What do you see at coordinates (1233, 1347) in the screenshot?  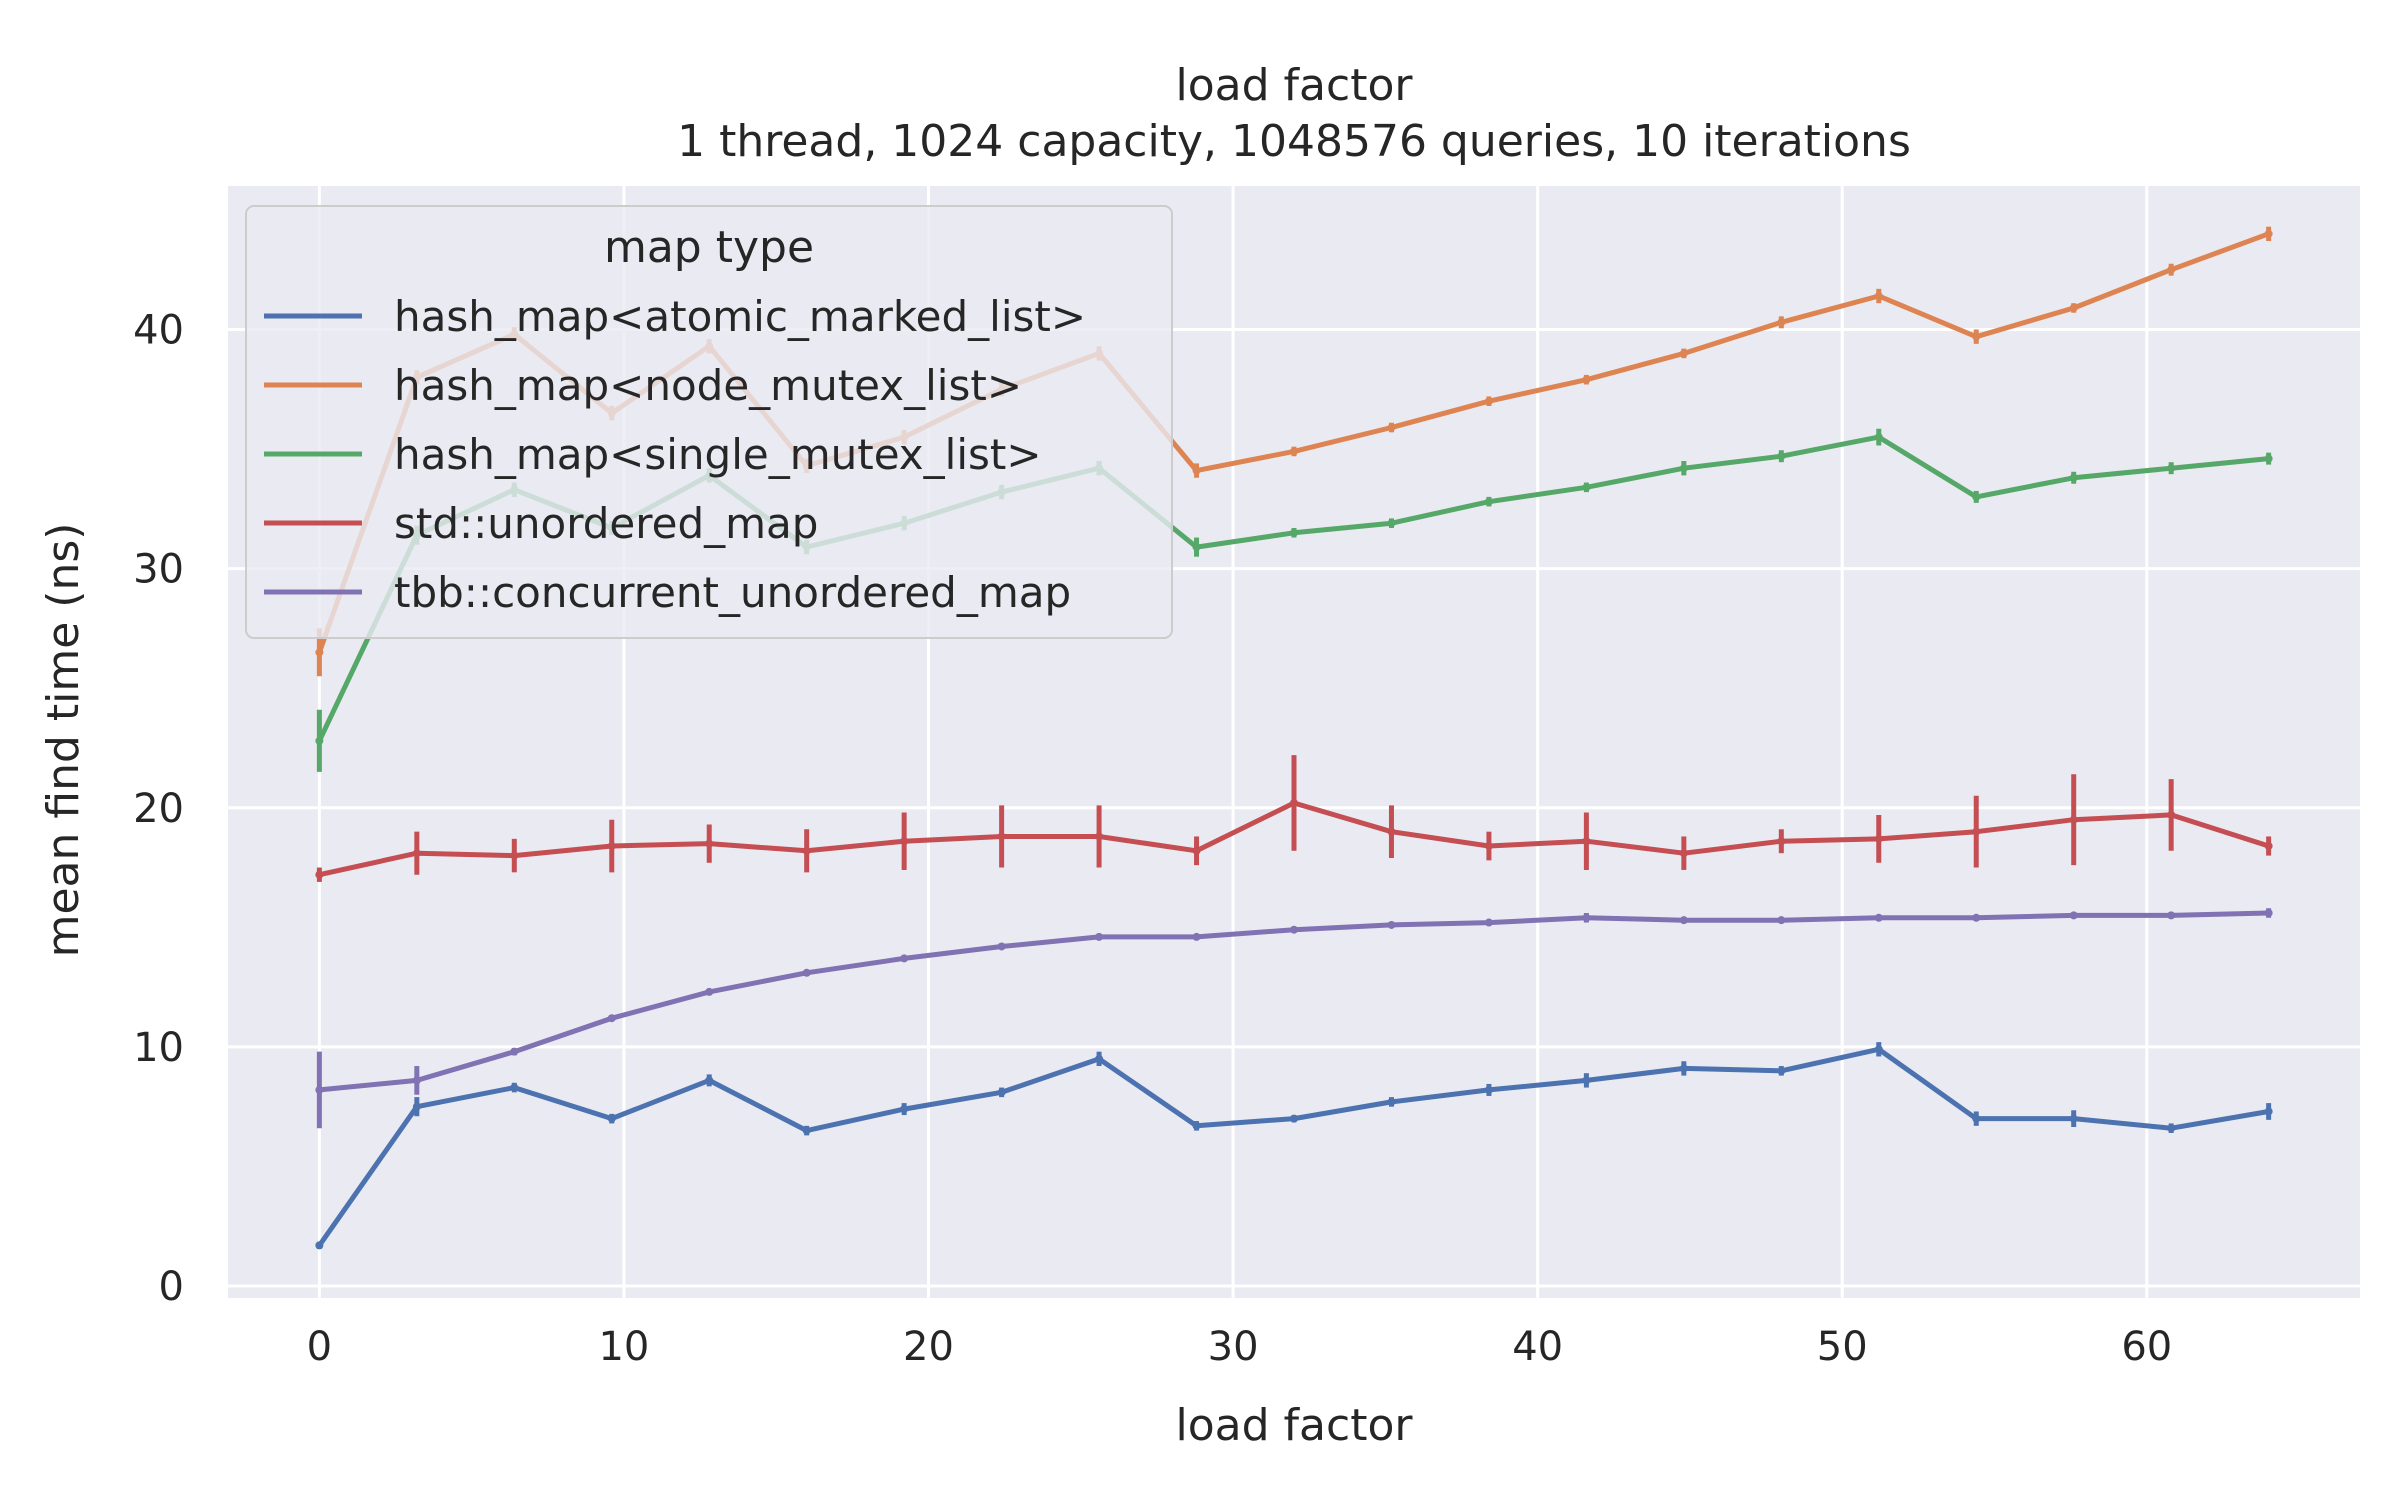 I see `x-tick-label: 30` at bounding box center [1233, 1347].